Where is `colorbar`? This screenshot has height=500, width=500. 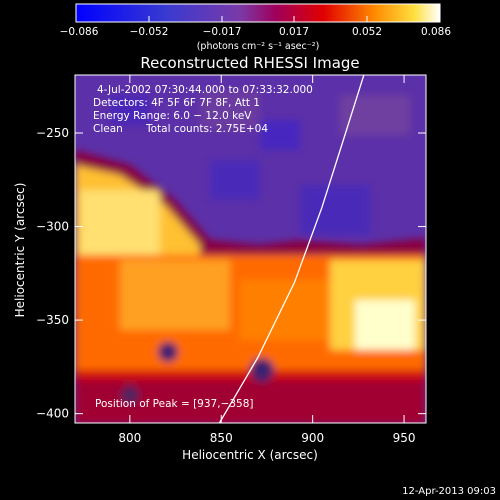
colorbar is located at coordinates (258, 13).